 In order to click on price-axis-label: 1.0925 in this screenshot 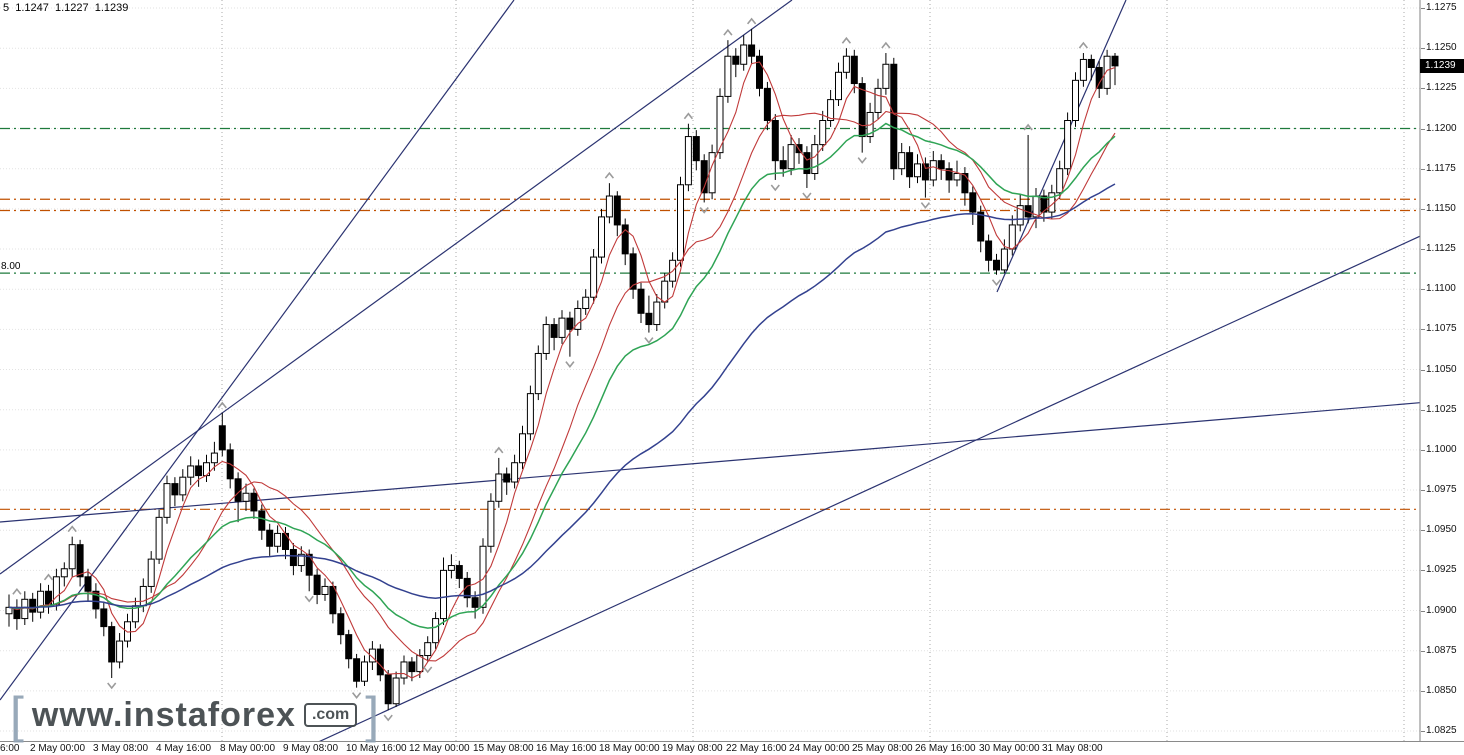, I will do `click(1441, 570)`.